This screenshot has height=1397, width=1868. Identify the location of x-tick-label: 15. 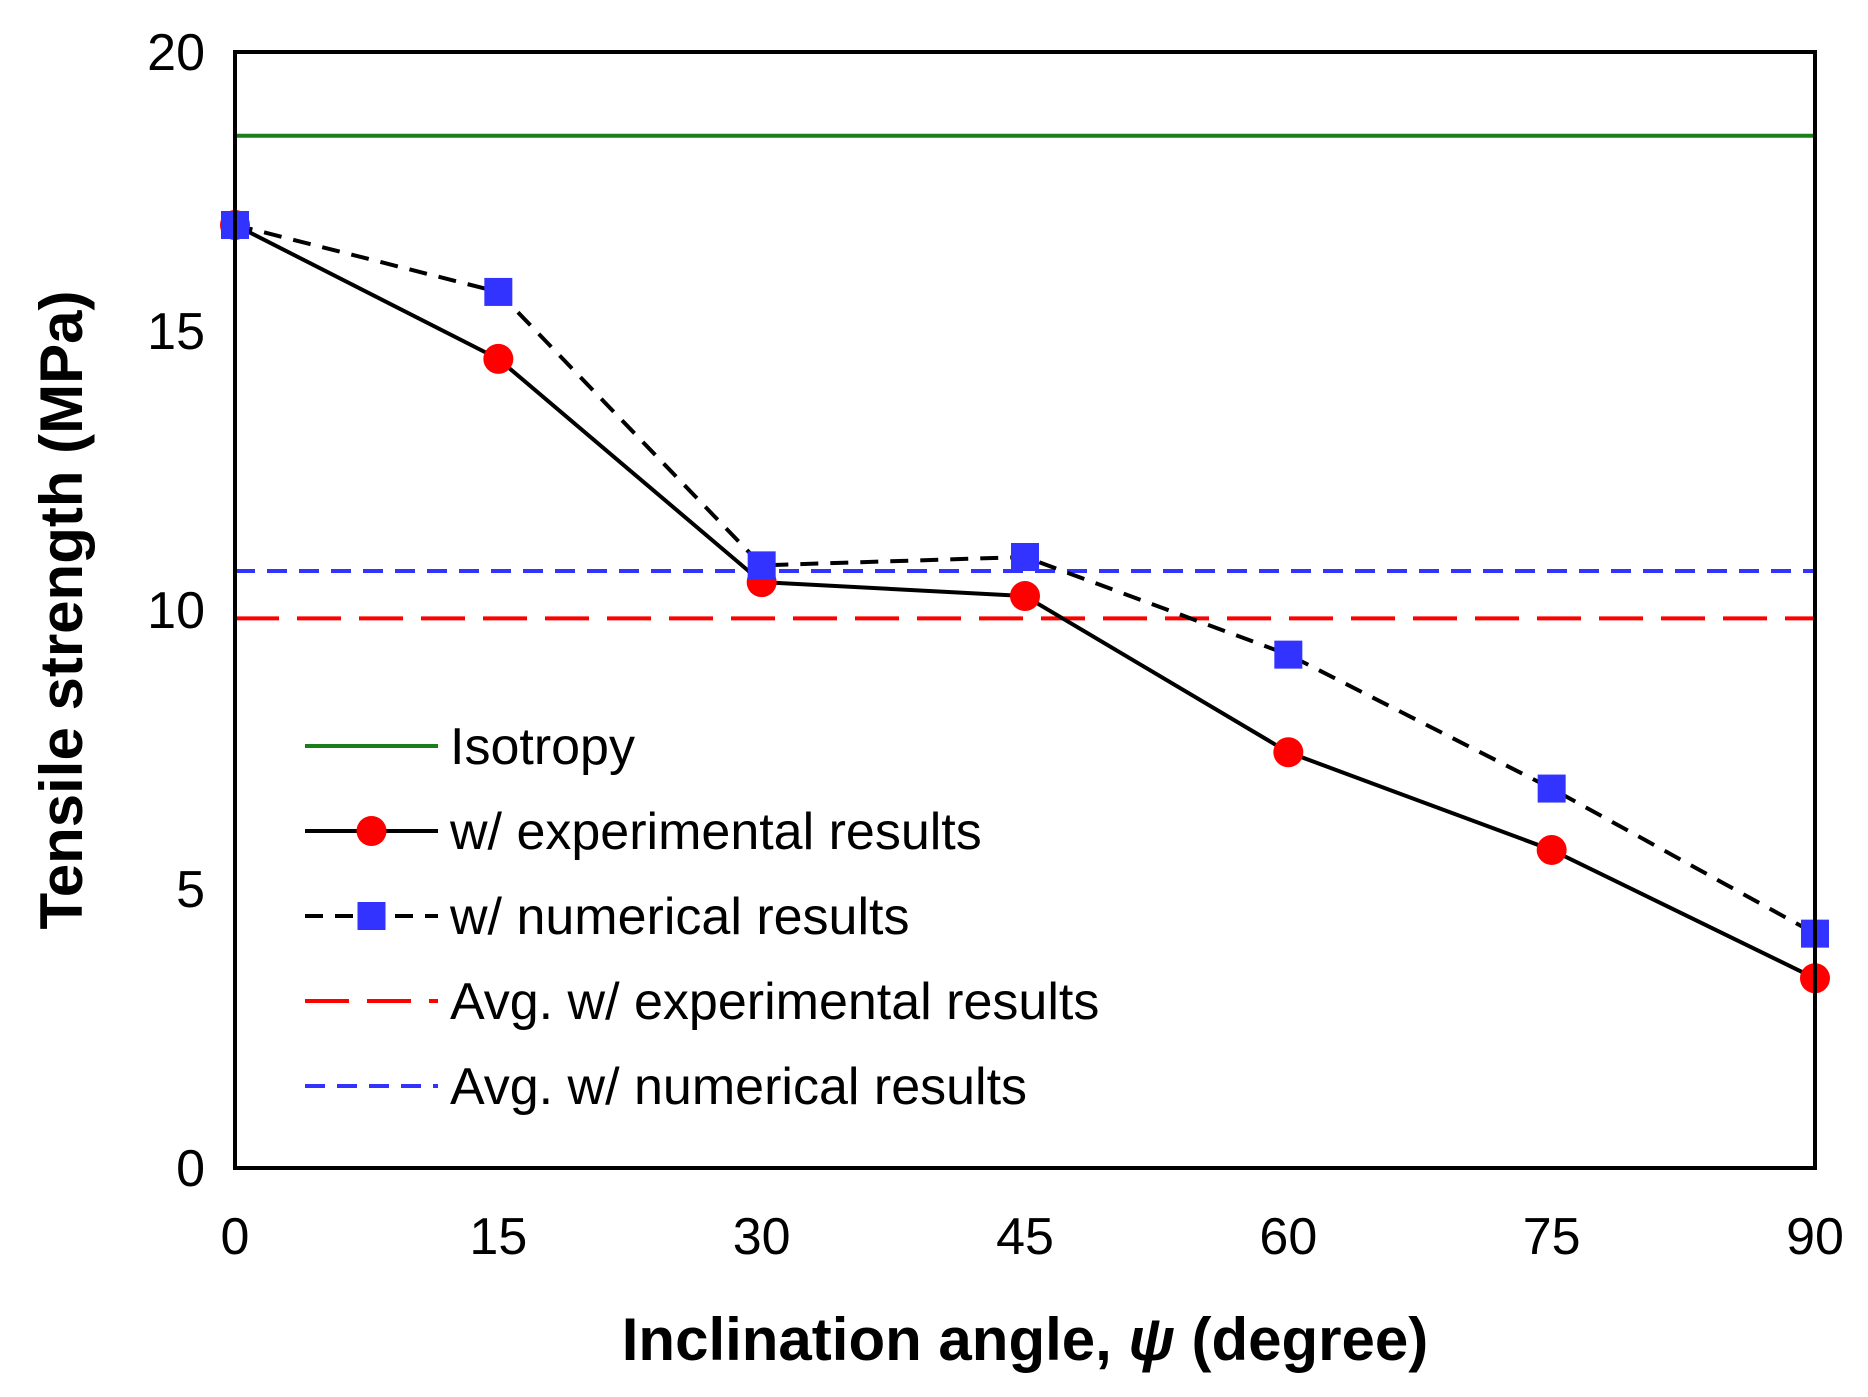
(498, 1237).